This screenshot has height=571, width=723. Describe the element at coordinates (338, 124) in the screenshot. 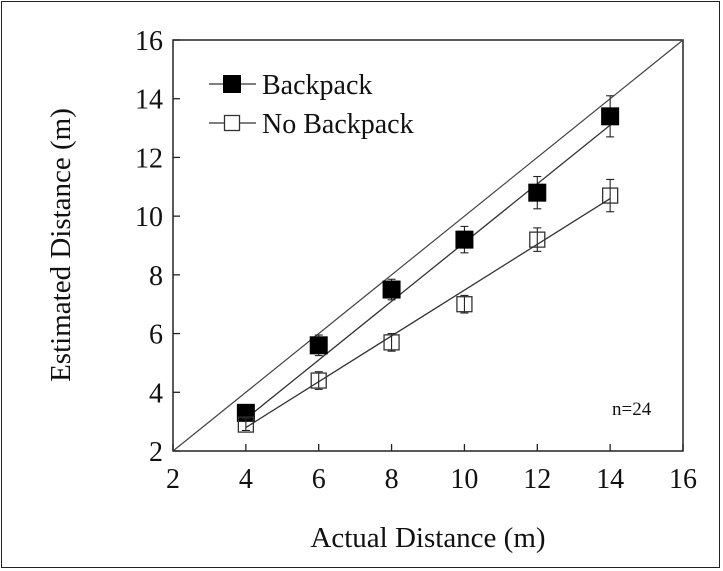

I see `legend-label-no-backpack: No Backpack` at that location.